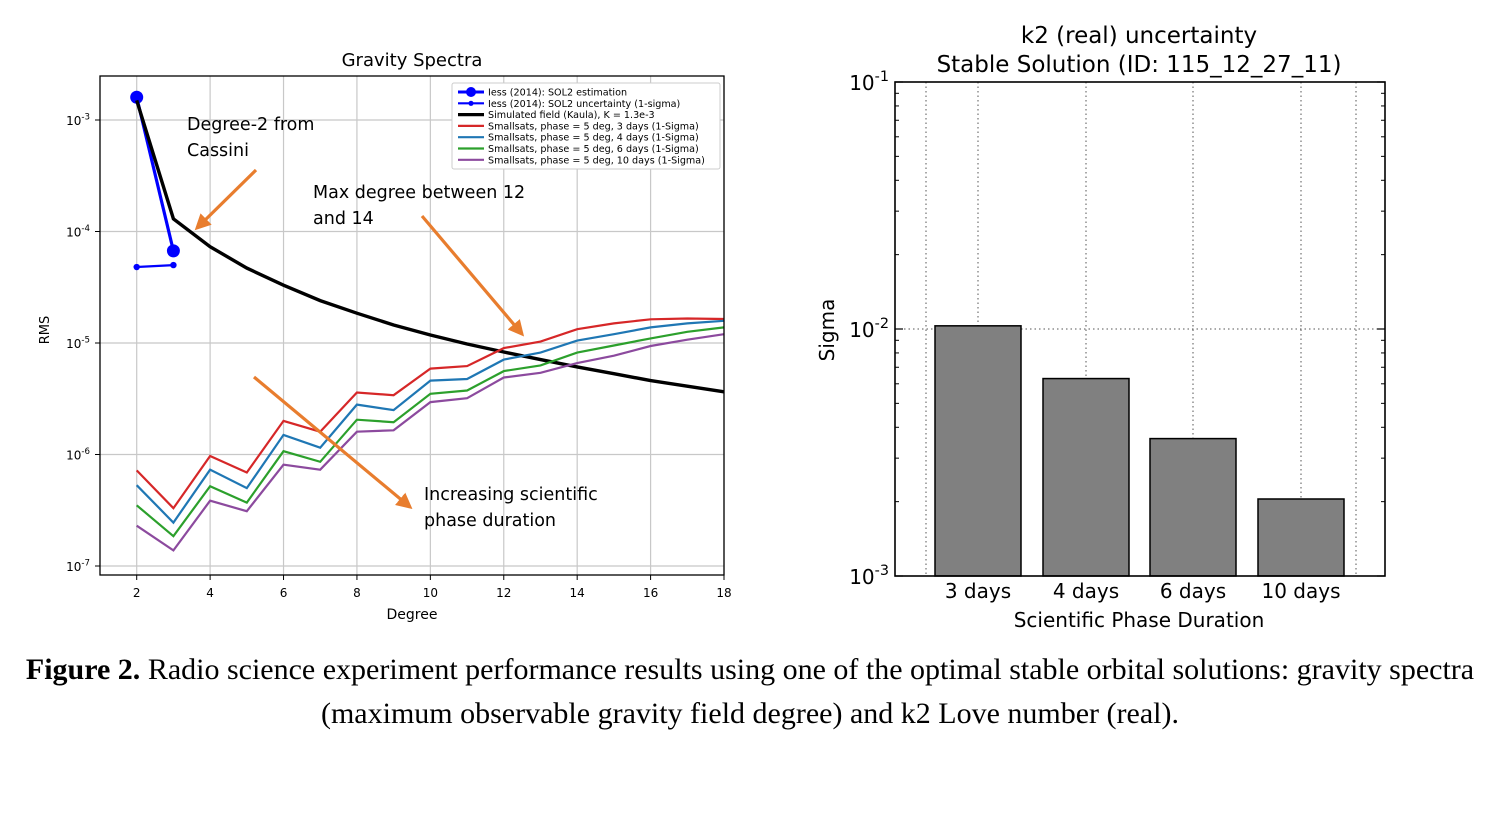  What do you see at coordinates (650, 593) in the screenshot?
I see `x-tick-label: 16` at bounding box center [650, 593].